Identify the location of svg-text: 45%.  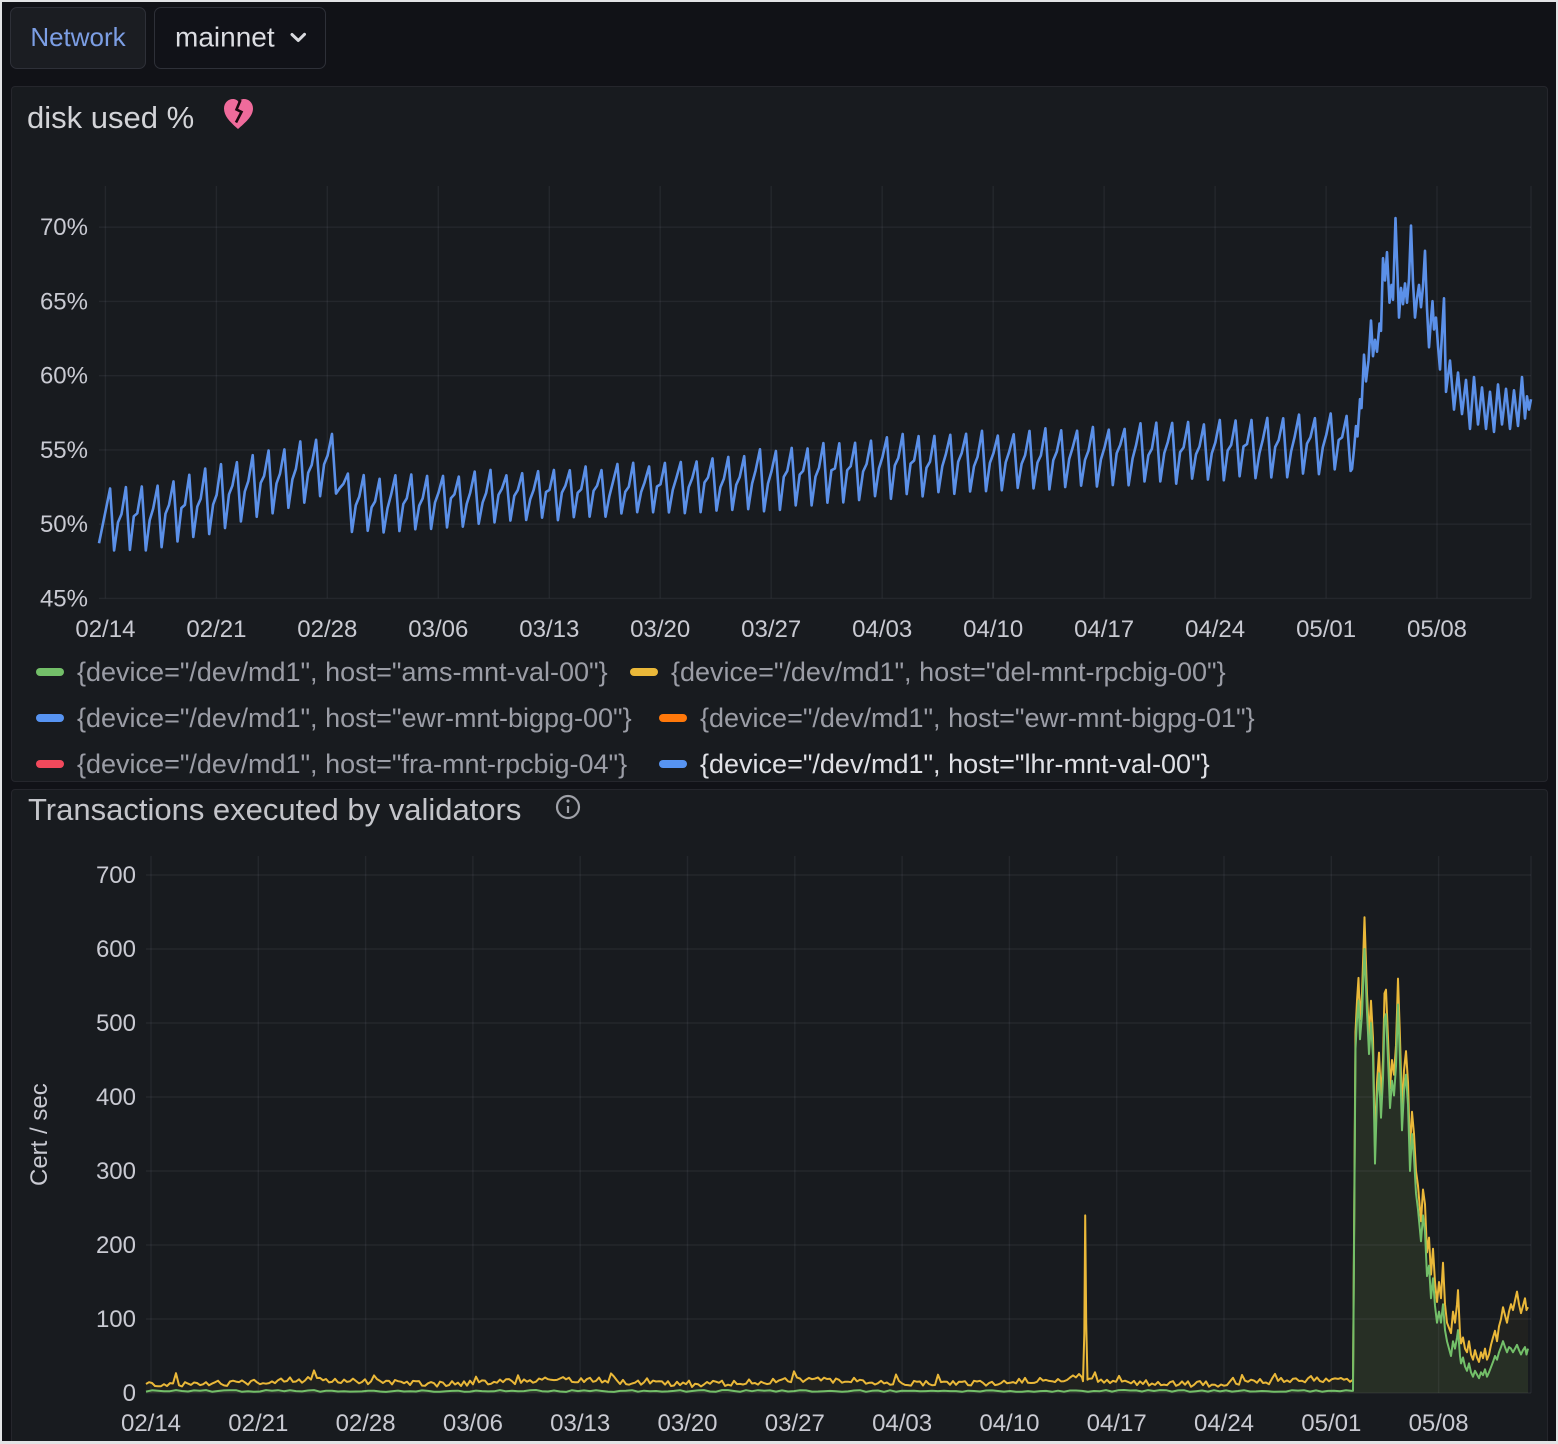
(64, 598).